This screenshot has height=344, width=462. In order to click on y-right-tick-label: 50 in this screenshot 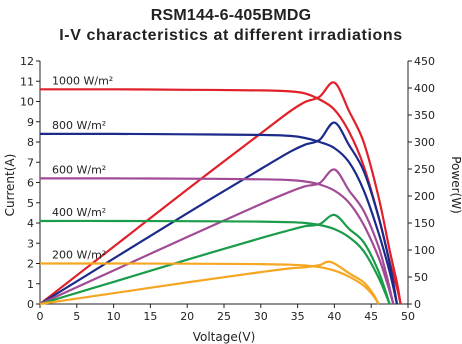, I will do `click(421, 277)`.